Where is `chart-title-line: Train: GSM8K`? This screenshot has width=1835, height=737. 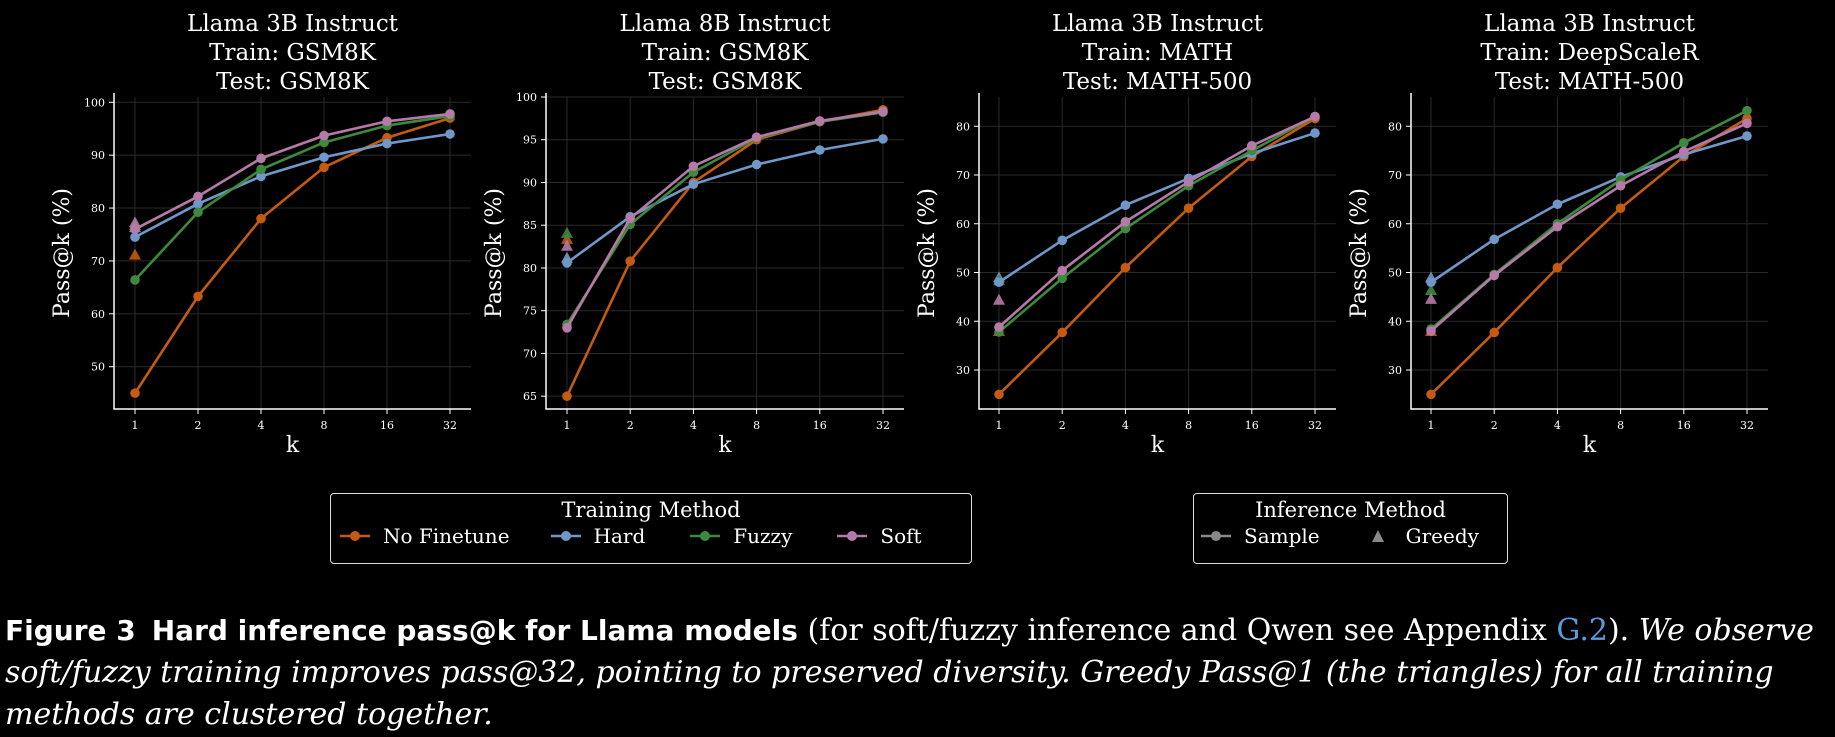
chart-title-line: Train: GSM8K is located at coordinates (726, 53).